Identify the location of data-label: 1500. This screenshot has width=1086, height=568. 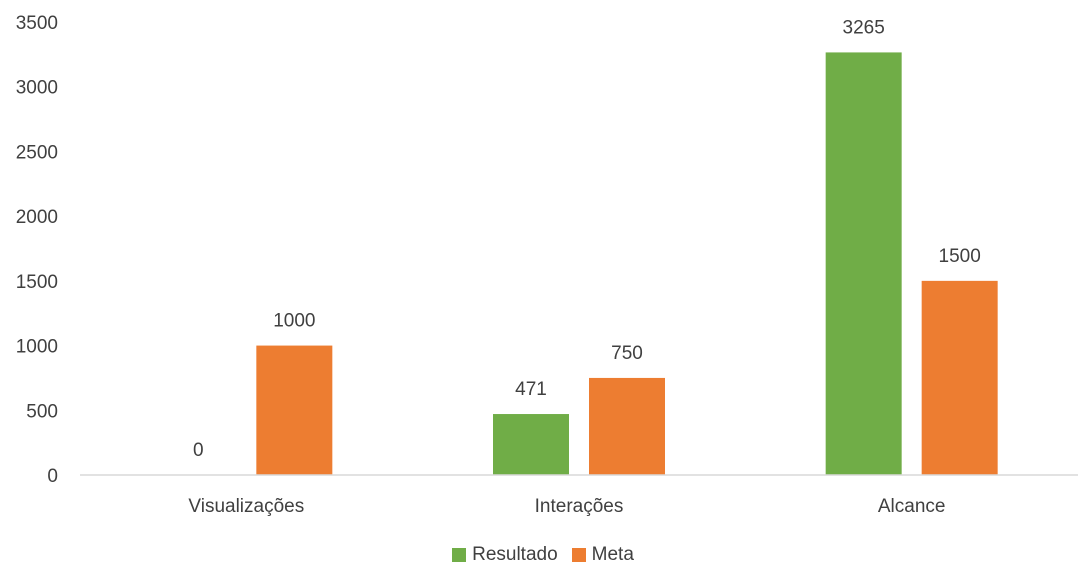
(960, 256).